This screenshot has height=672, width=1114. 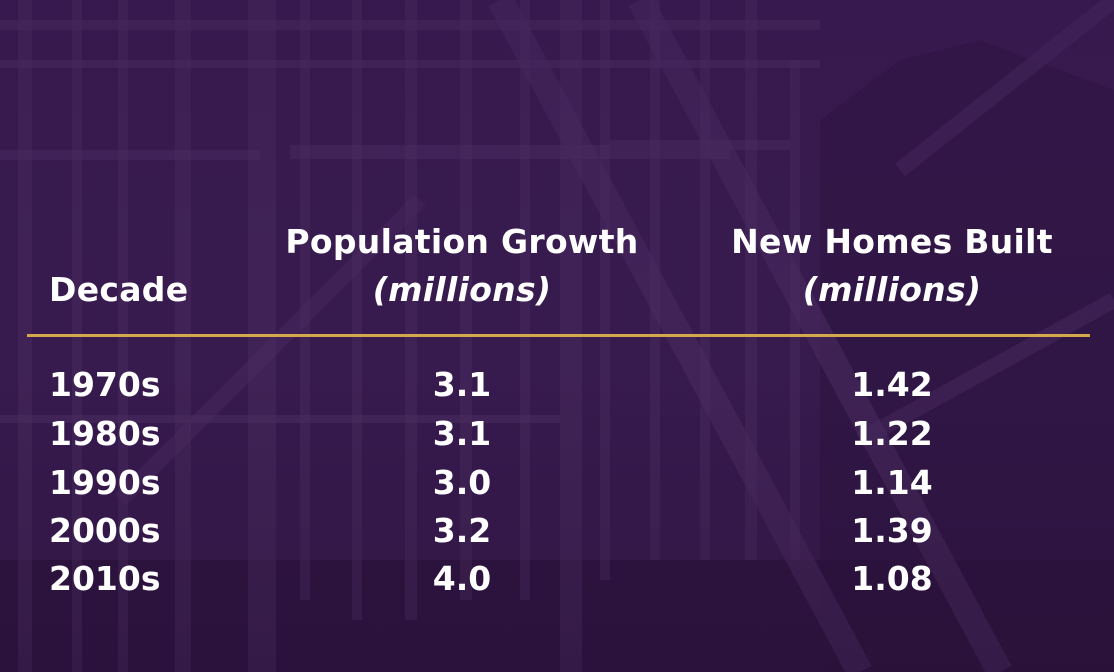 What do you see at coordinates (462, 289) in the screenshot?
I see `column-header-population-unit: (millions)` at bounding box center [462, 289].